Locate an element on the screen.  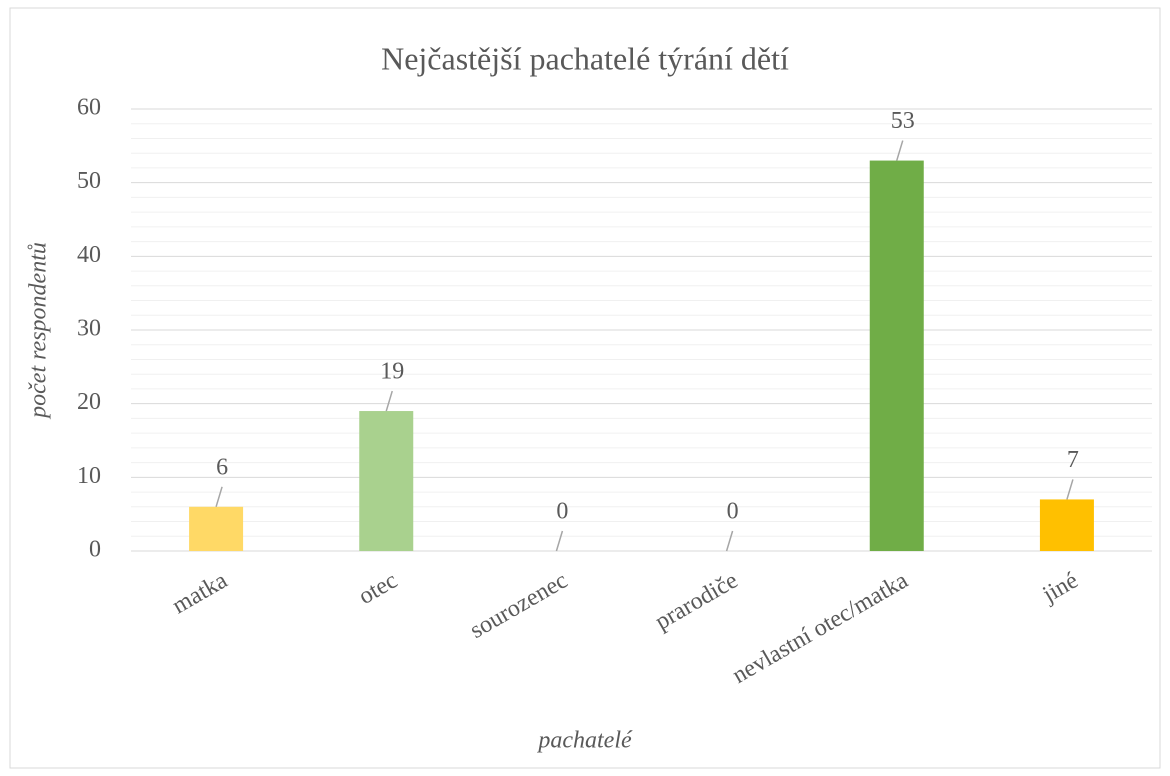
y-tick-label: 10 is located at coordinates (89, 476).